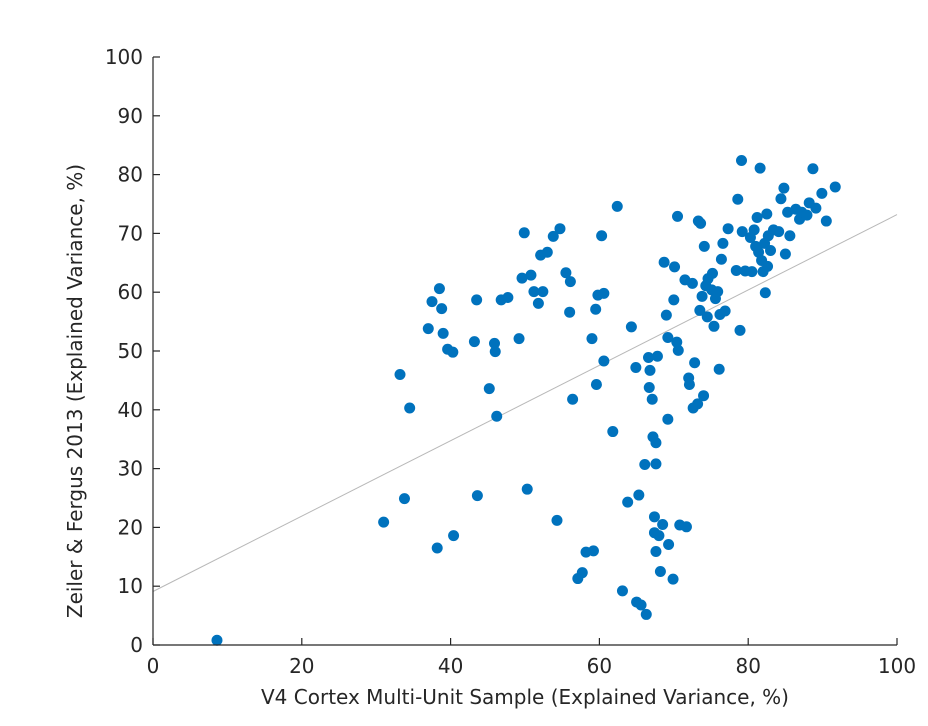 The height and width of the screenshot is (726, 928). What do you see at coordinates (897, 666) in the screenshot?
I see `x-tick-label: 100` at bounding box center [897, 666].